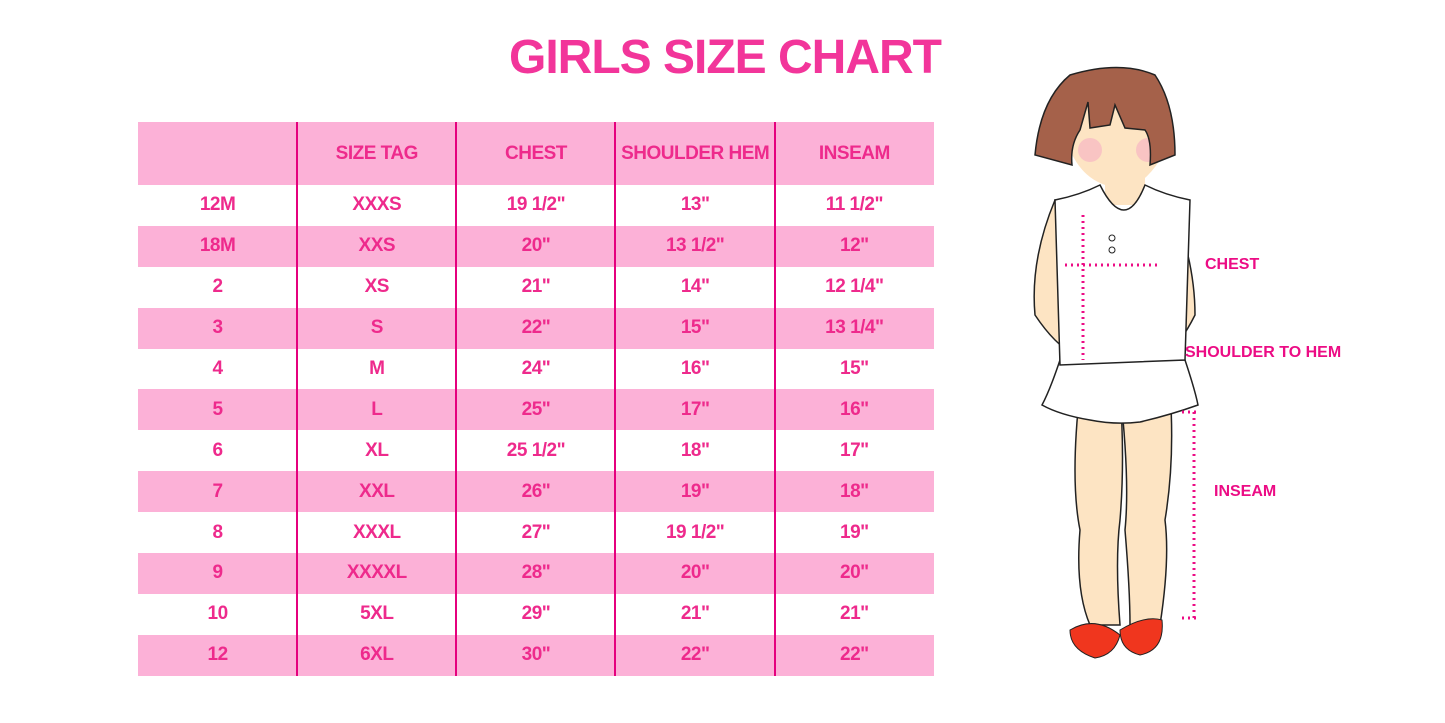 The image size is (1445, 723). What do you see at coordinates (377, 409) in the screenshot?
I see `table-cell: L` at bounding box center [377, 409].